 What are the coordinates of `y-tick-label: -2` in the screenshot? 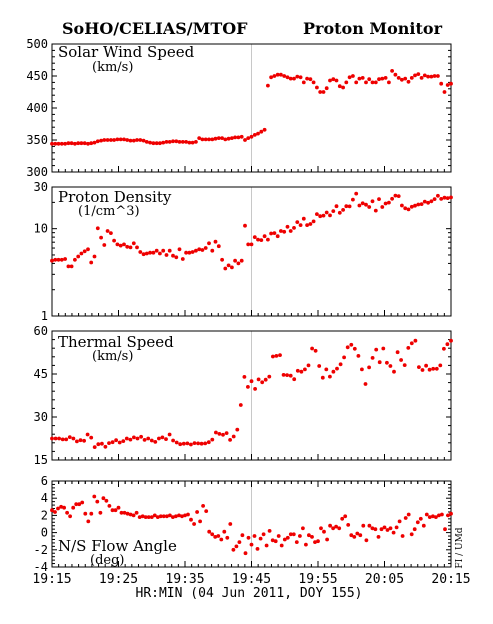 It's located at (41, 550).